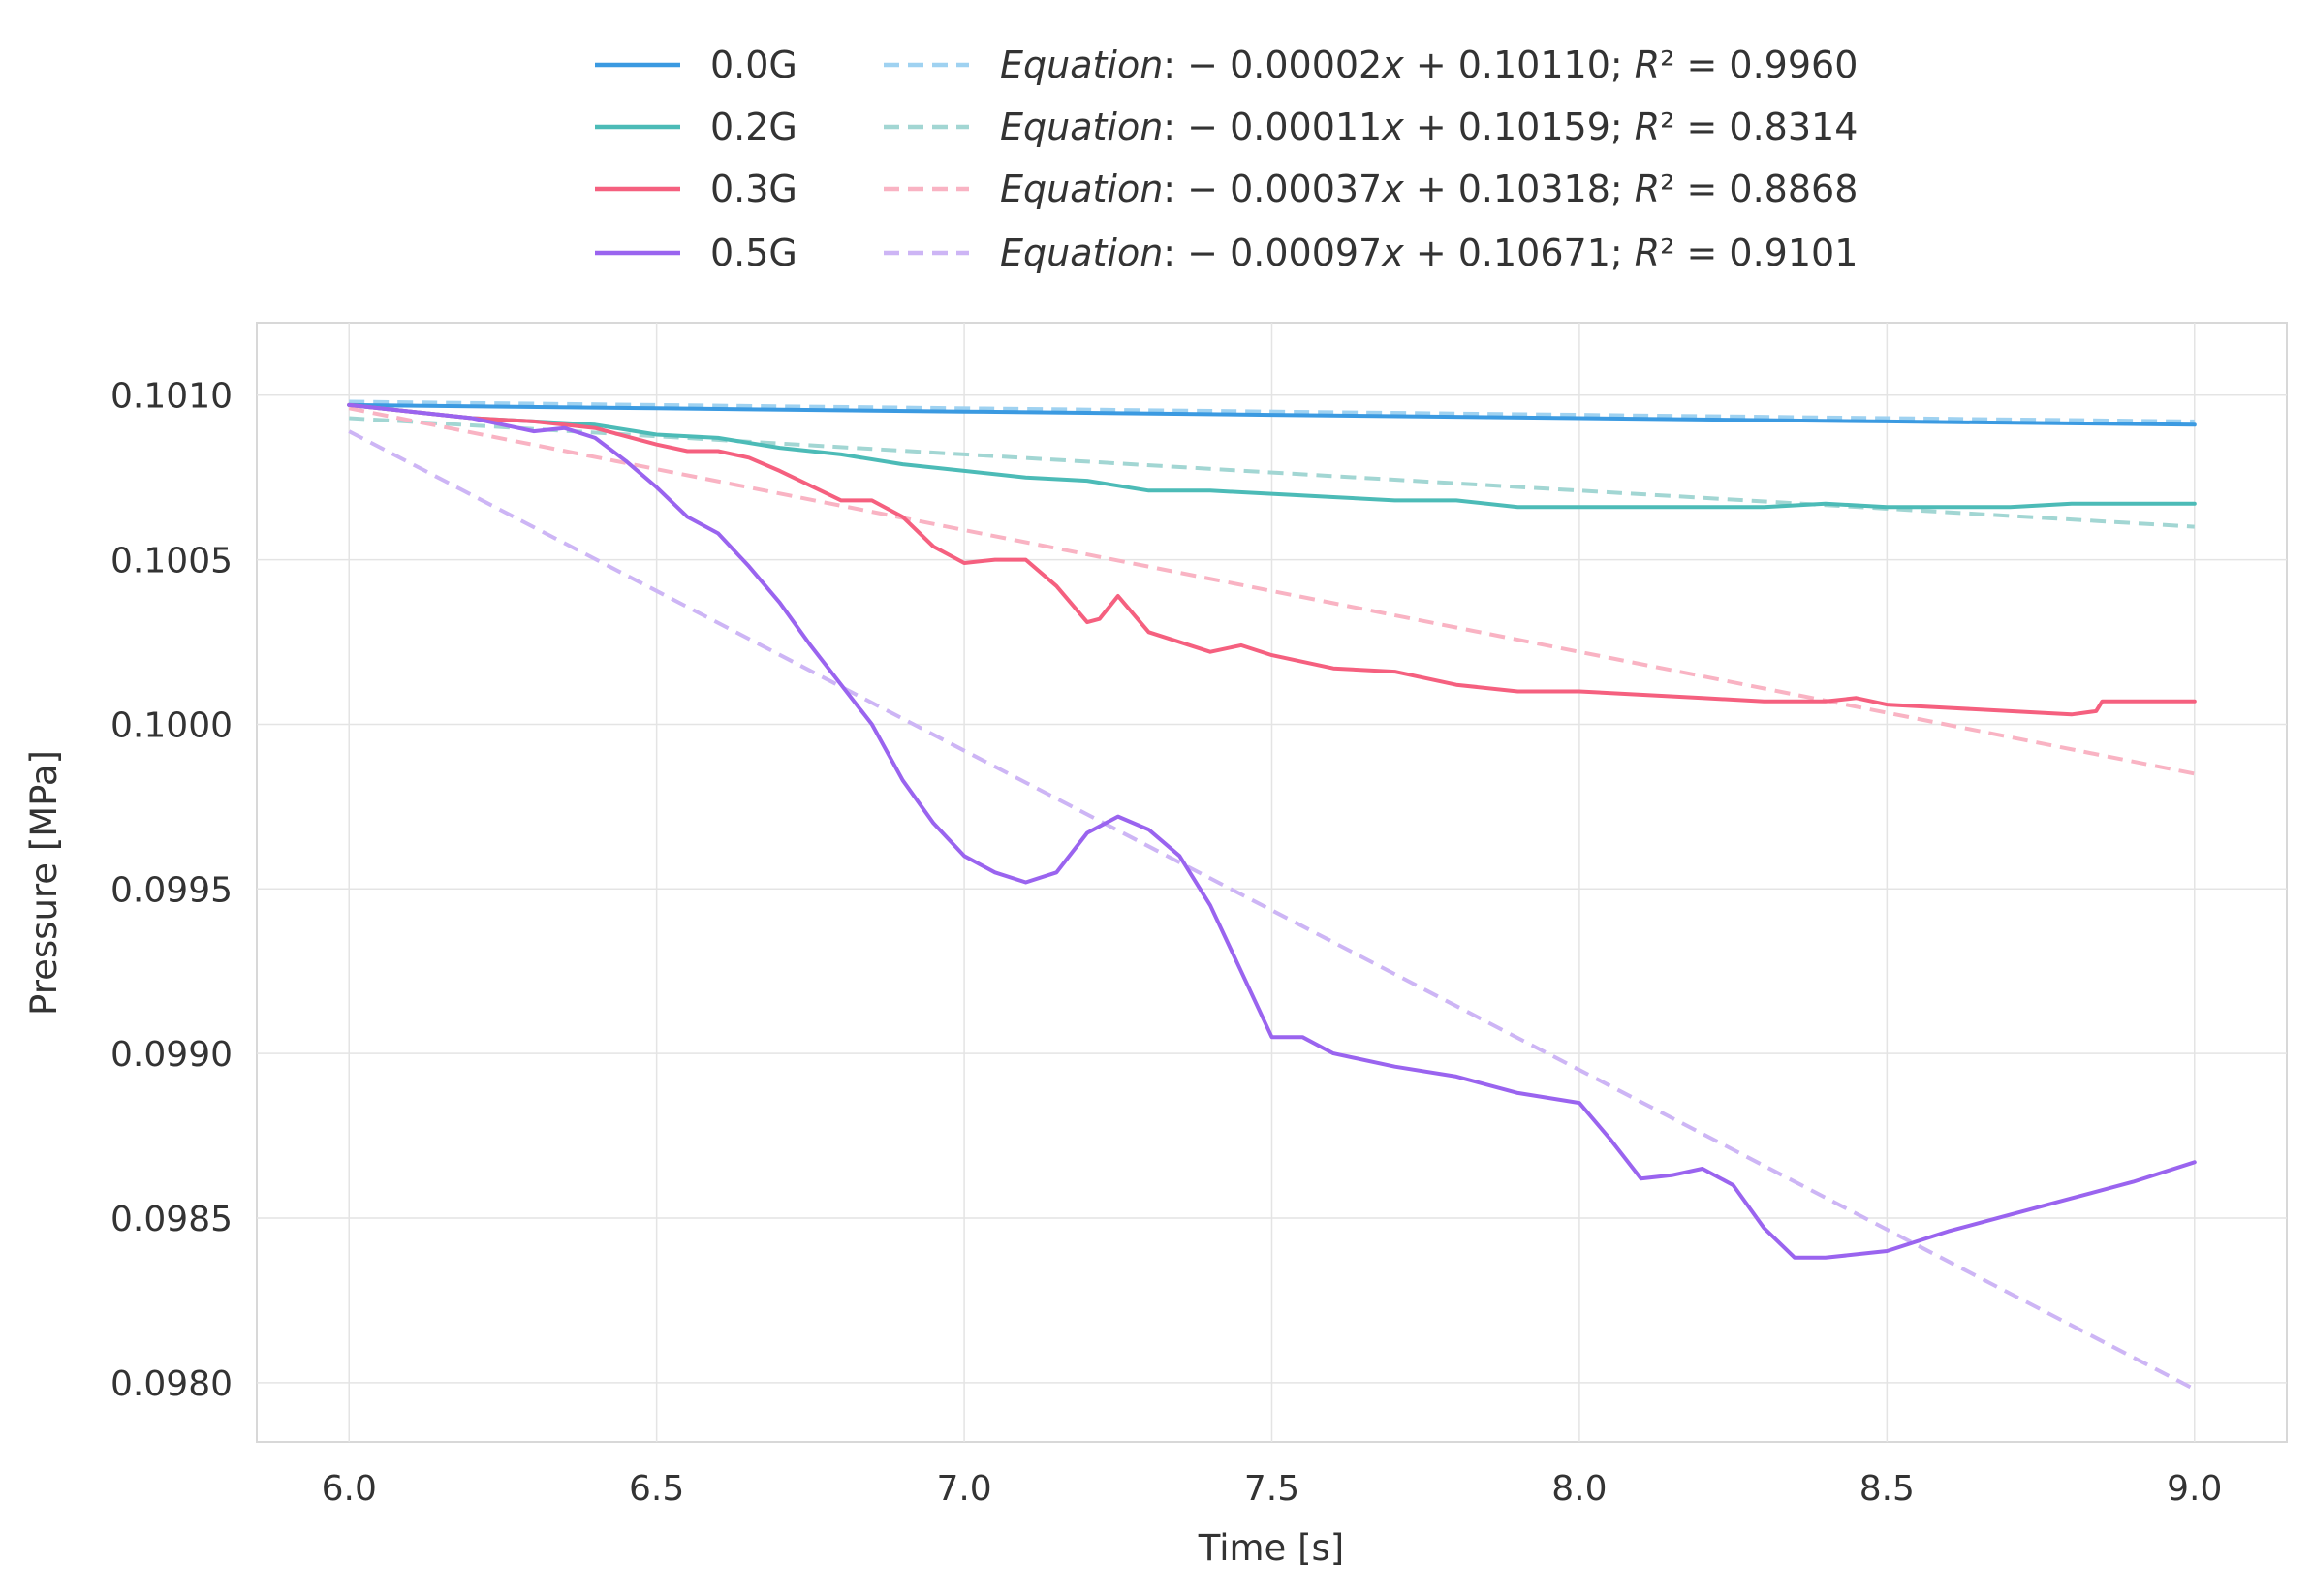  I want to click on y-tick-label: 0.1000, so click(171, 725).